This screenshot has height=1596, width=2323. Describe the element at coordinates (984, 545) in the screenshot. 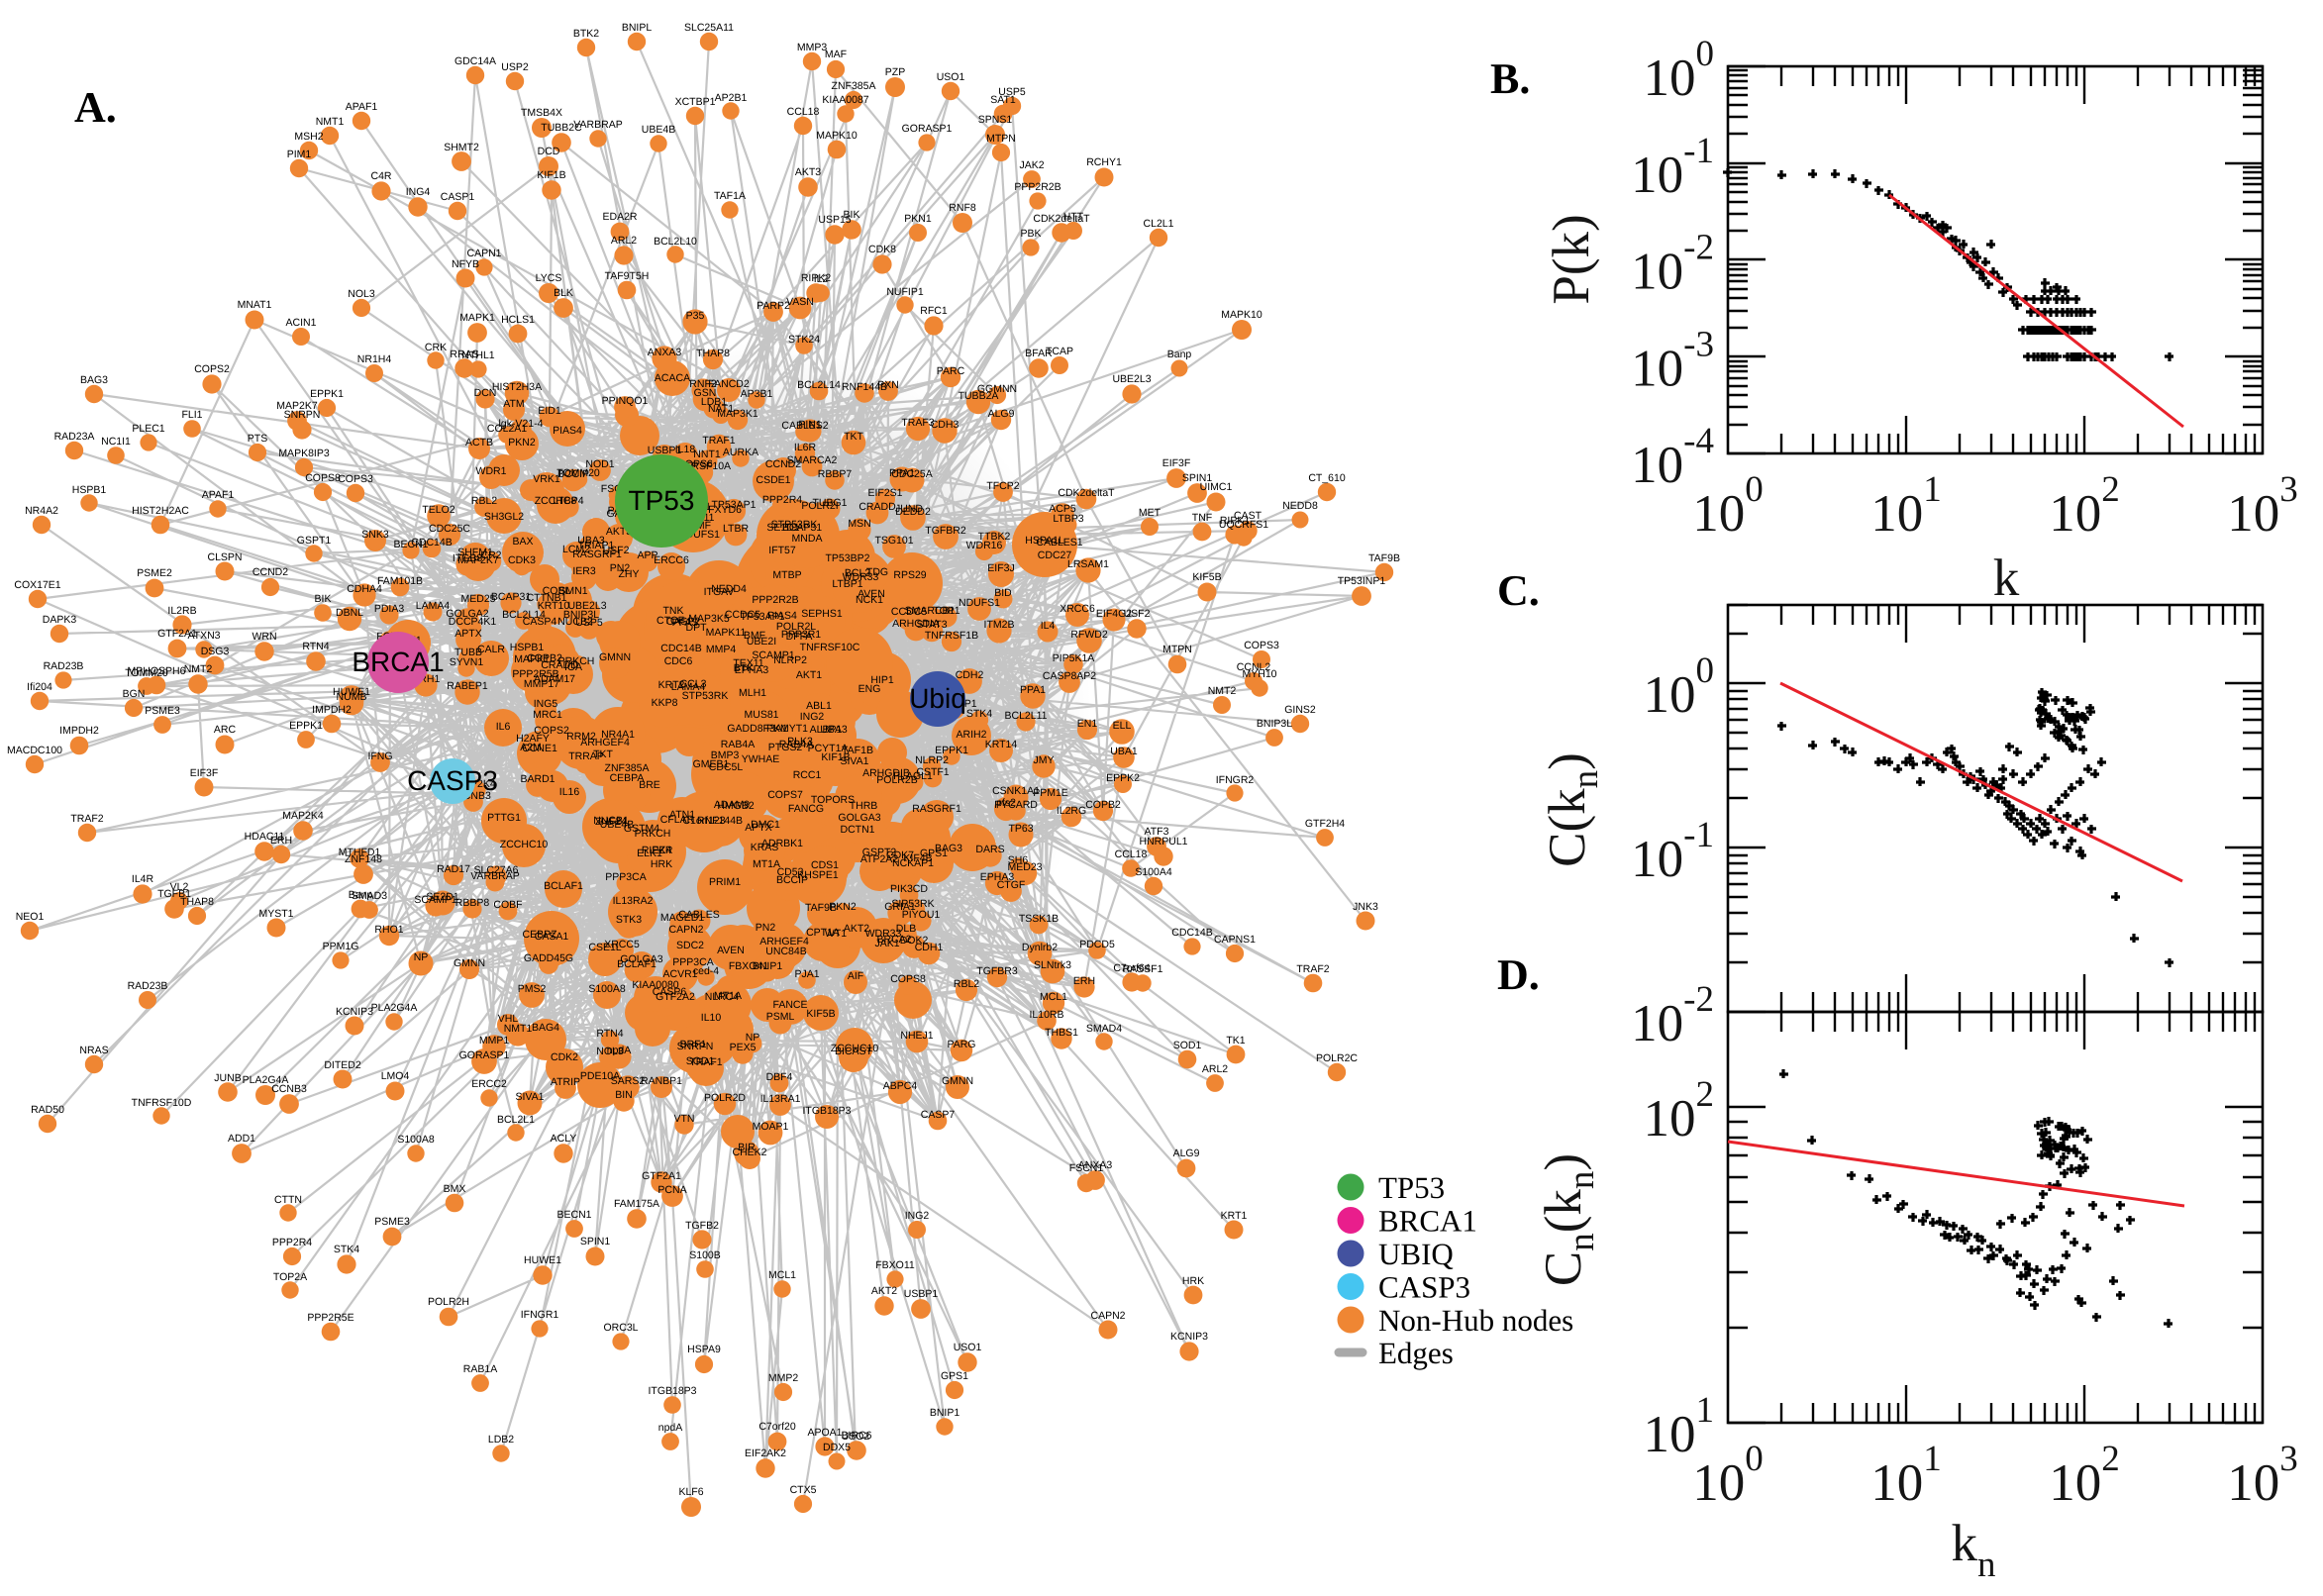

I see `svg-text: WDR16` at that location.